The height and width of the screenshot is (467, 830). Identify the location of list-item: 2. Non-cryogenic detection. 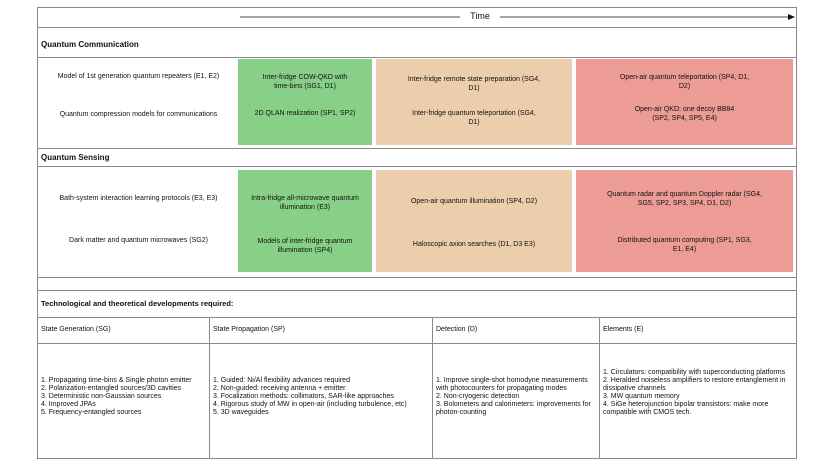
(478, 396).